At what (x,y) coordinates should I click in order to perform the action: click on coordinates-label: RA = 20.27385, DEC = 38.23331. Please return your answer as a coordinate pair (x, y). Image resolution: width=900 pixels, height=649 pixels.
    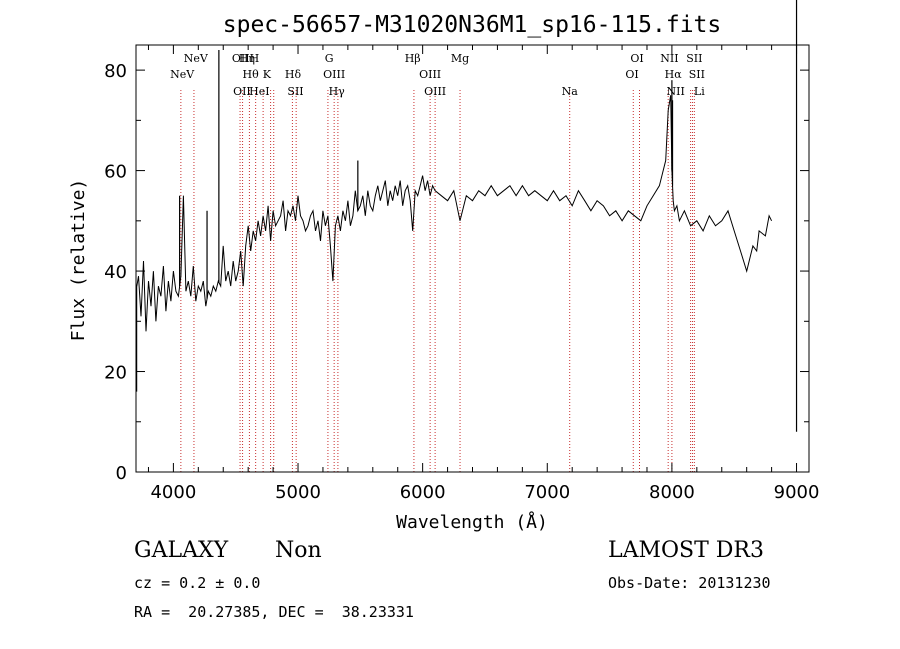
    Looking at the image, I should click on (274, 612).